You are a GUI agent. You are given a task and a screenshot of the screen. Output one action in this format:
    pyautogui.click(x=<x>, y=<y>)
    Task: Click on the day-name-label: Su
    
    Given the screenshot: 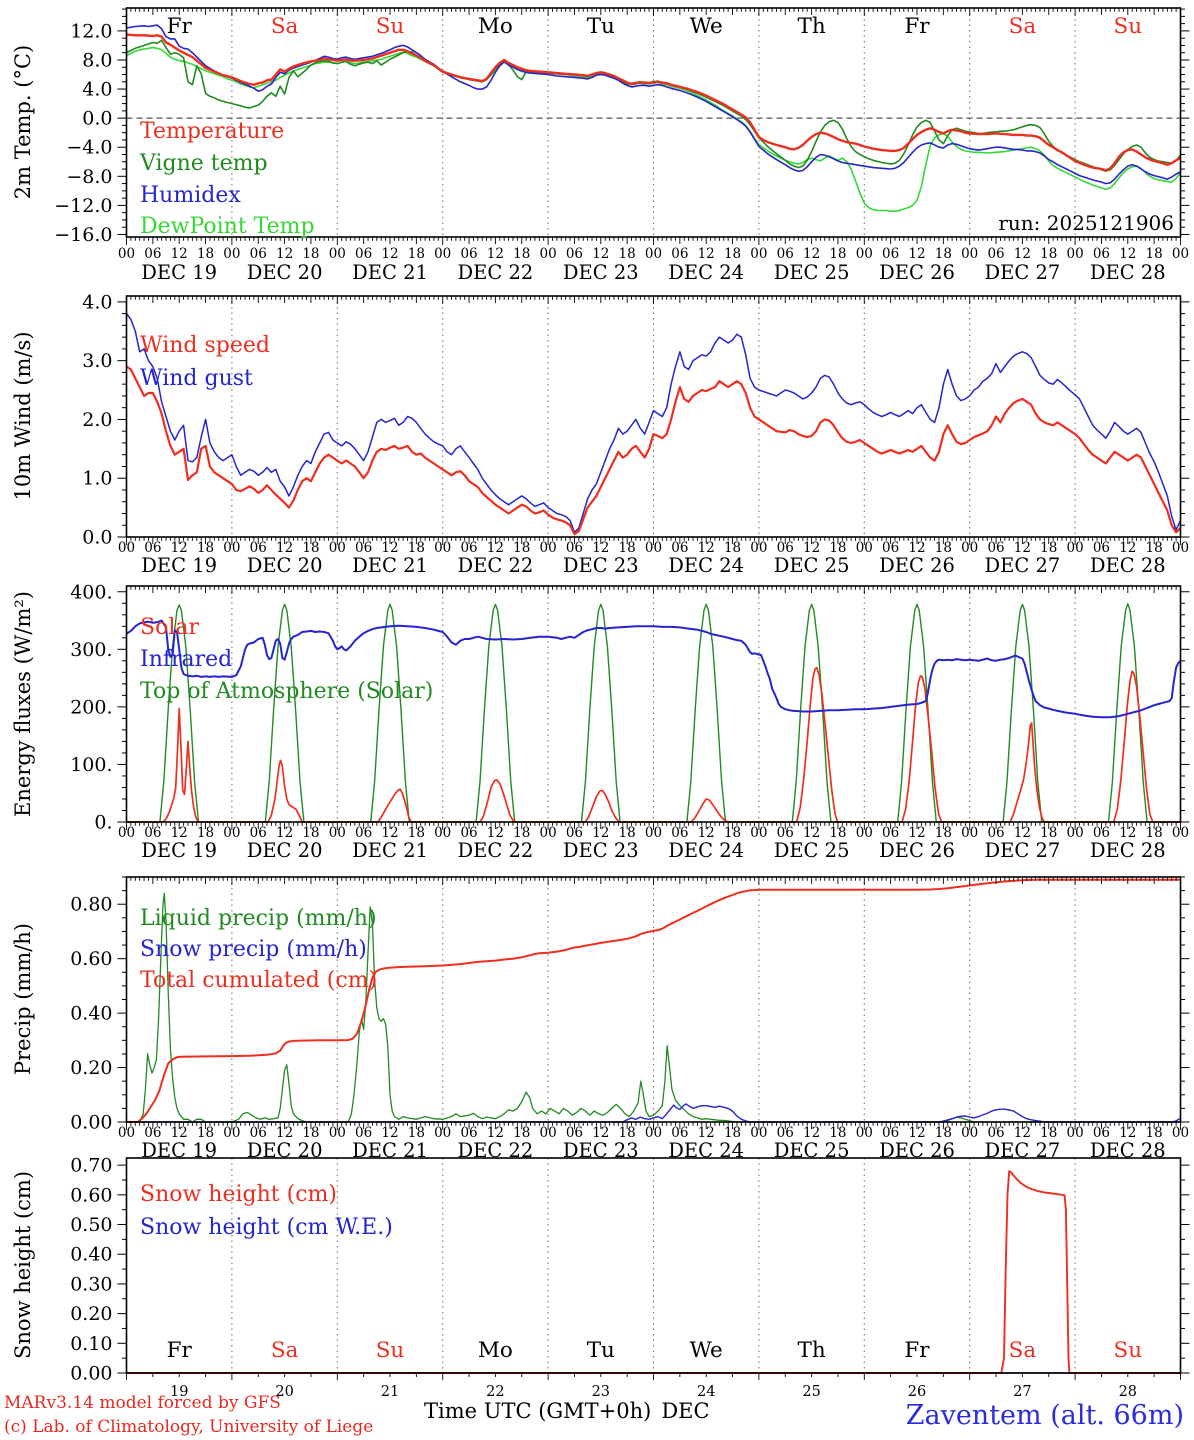 What is the action you would take?
    pyautogui.click(x=1128, y=1350)
    